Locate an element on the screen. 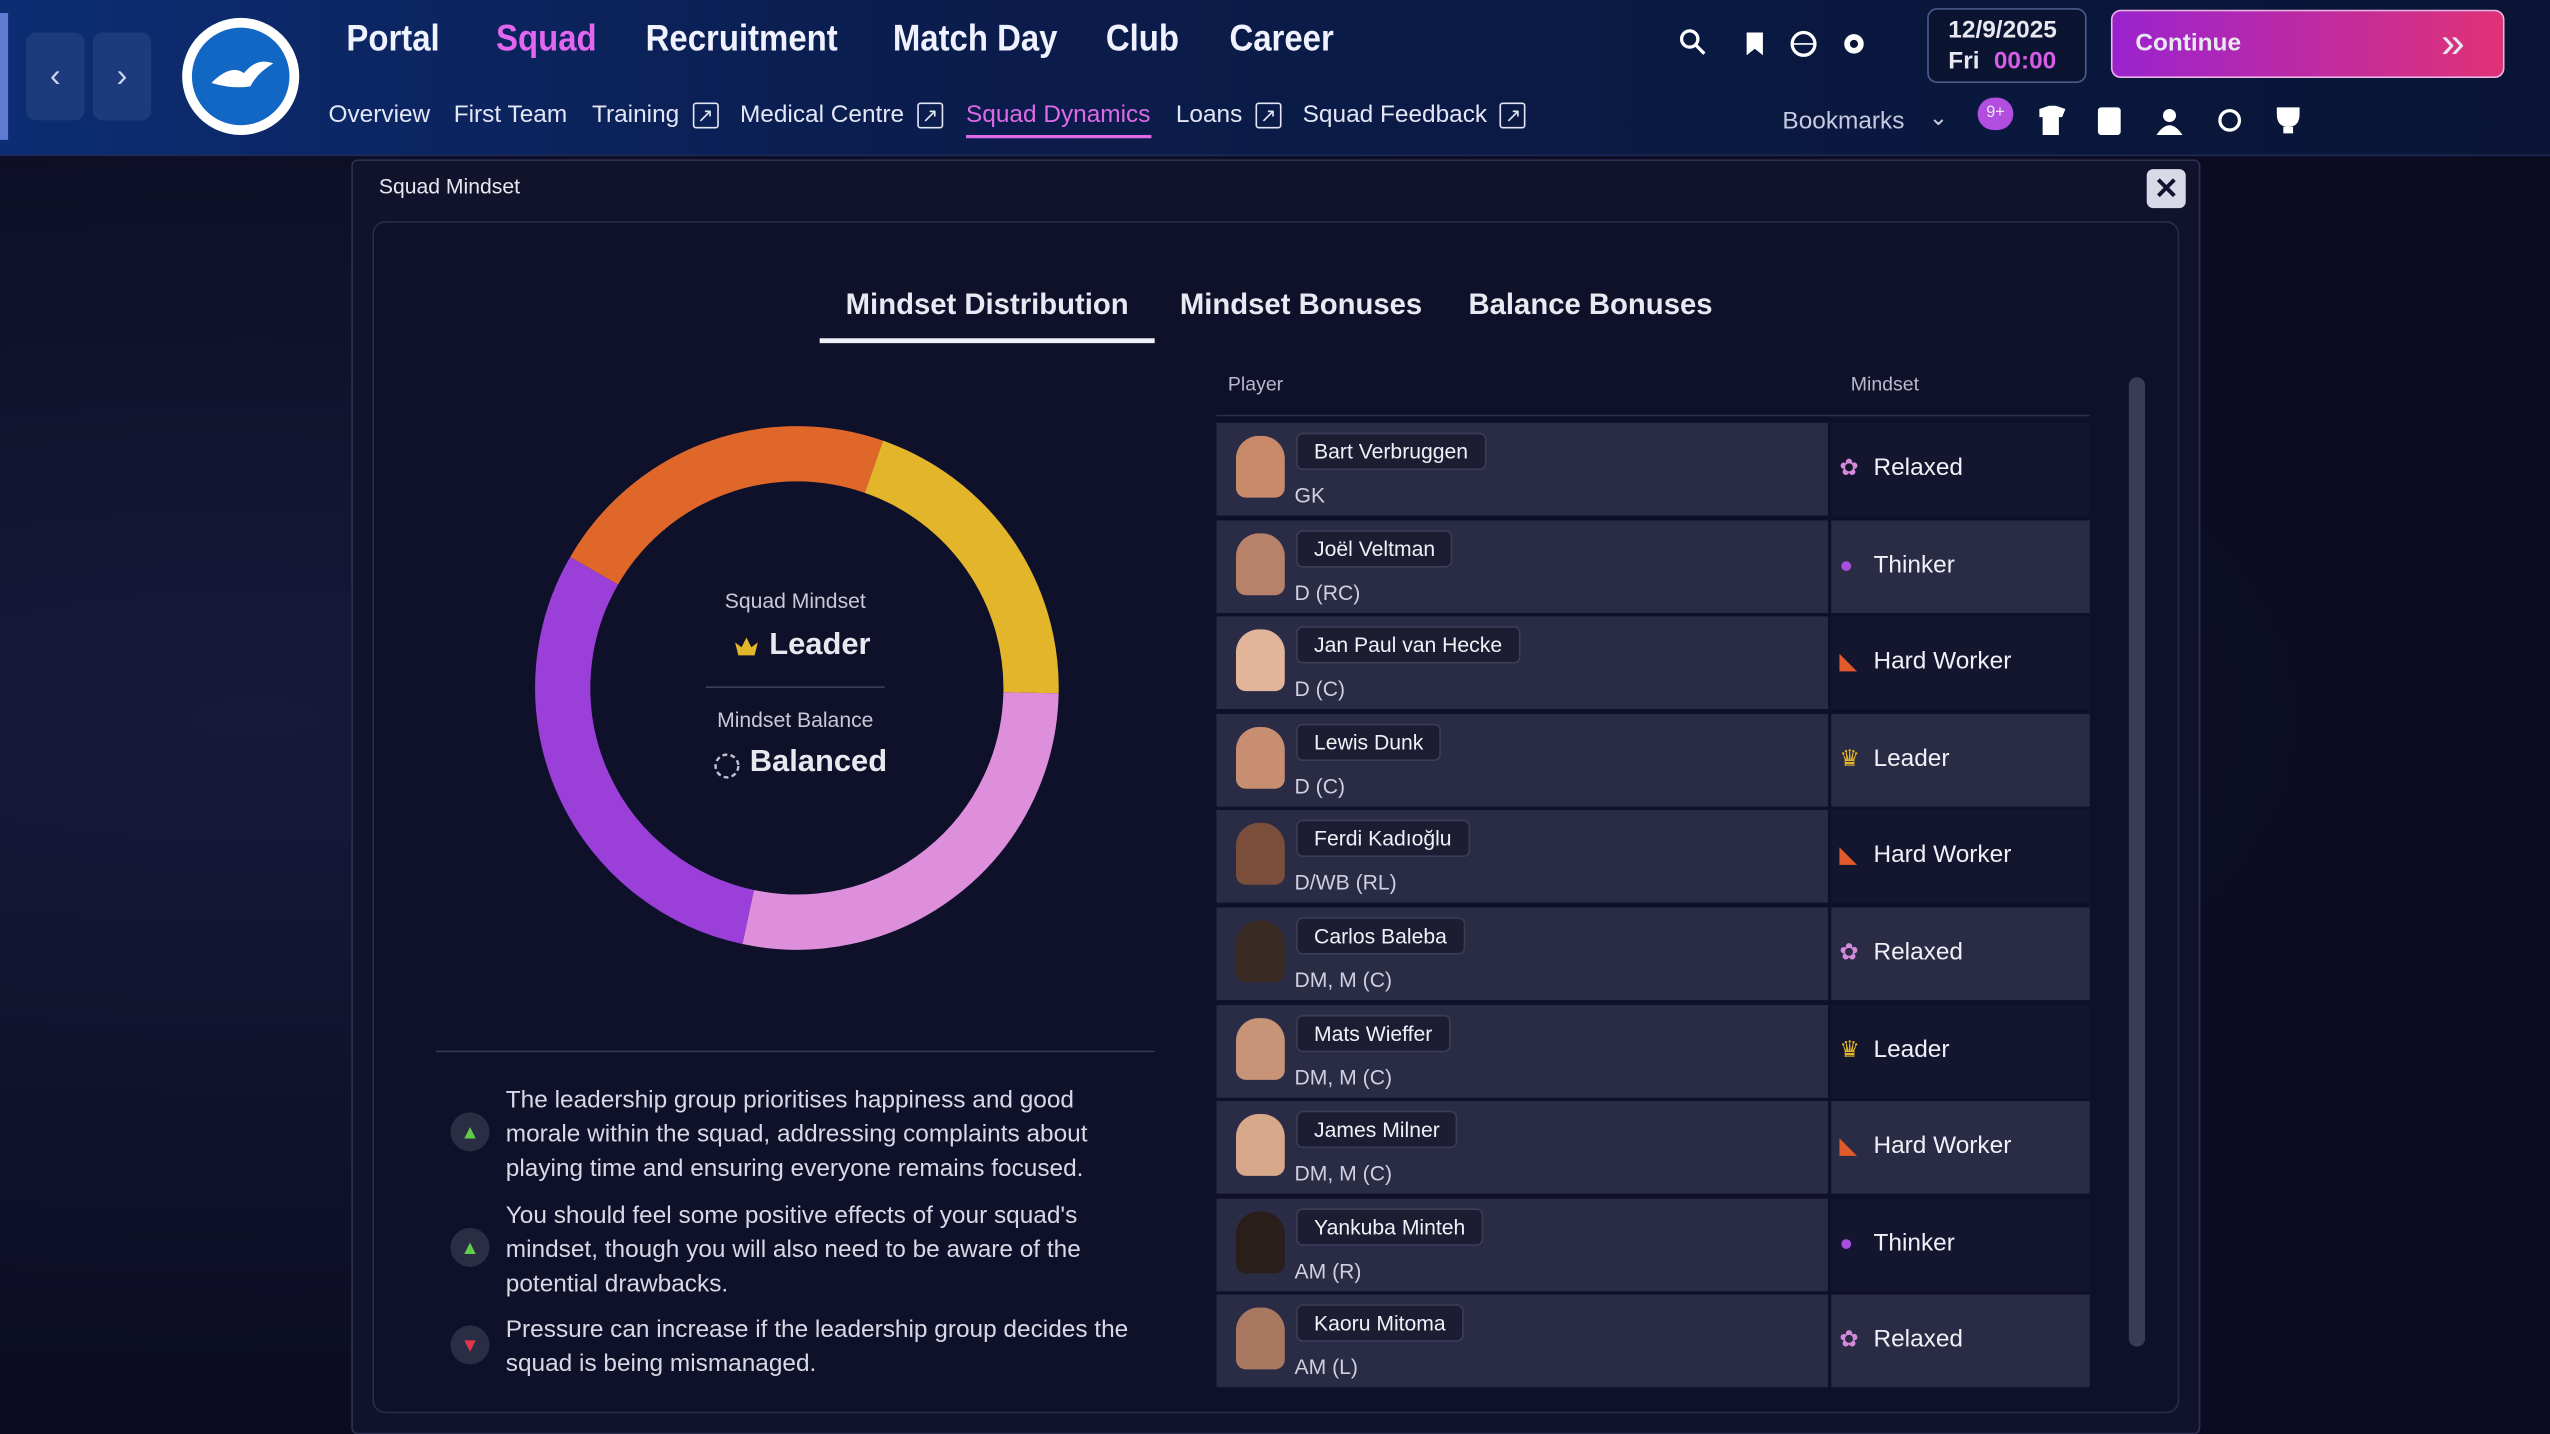  player-name: Ferdi Kadıoğlu is located at coordinates (1383, 839).